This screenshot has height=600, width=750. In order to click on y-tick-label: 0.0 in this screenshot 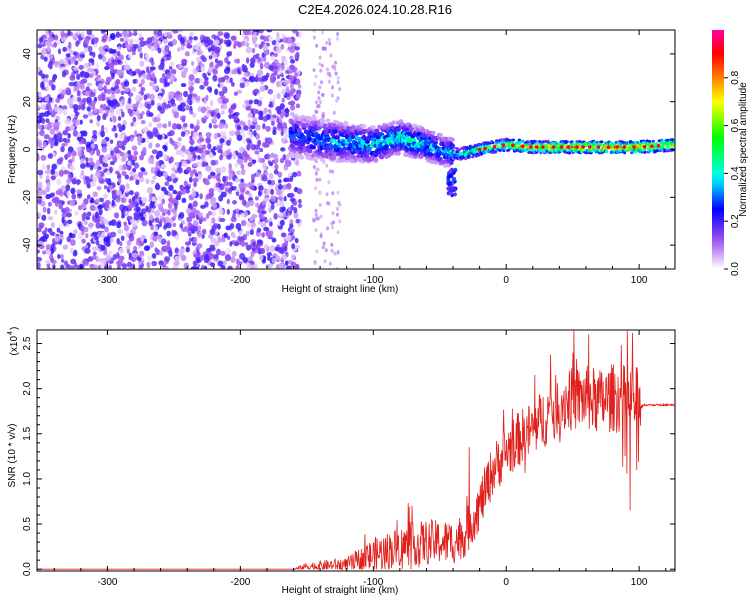, I will do `click(27, 569)`.